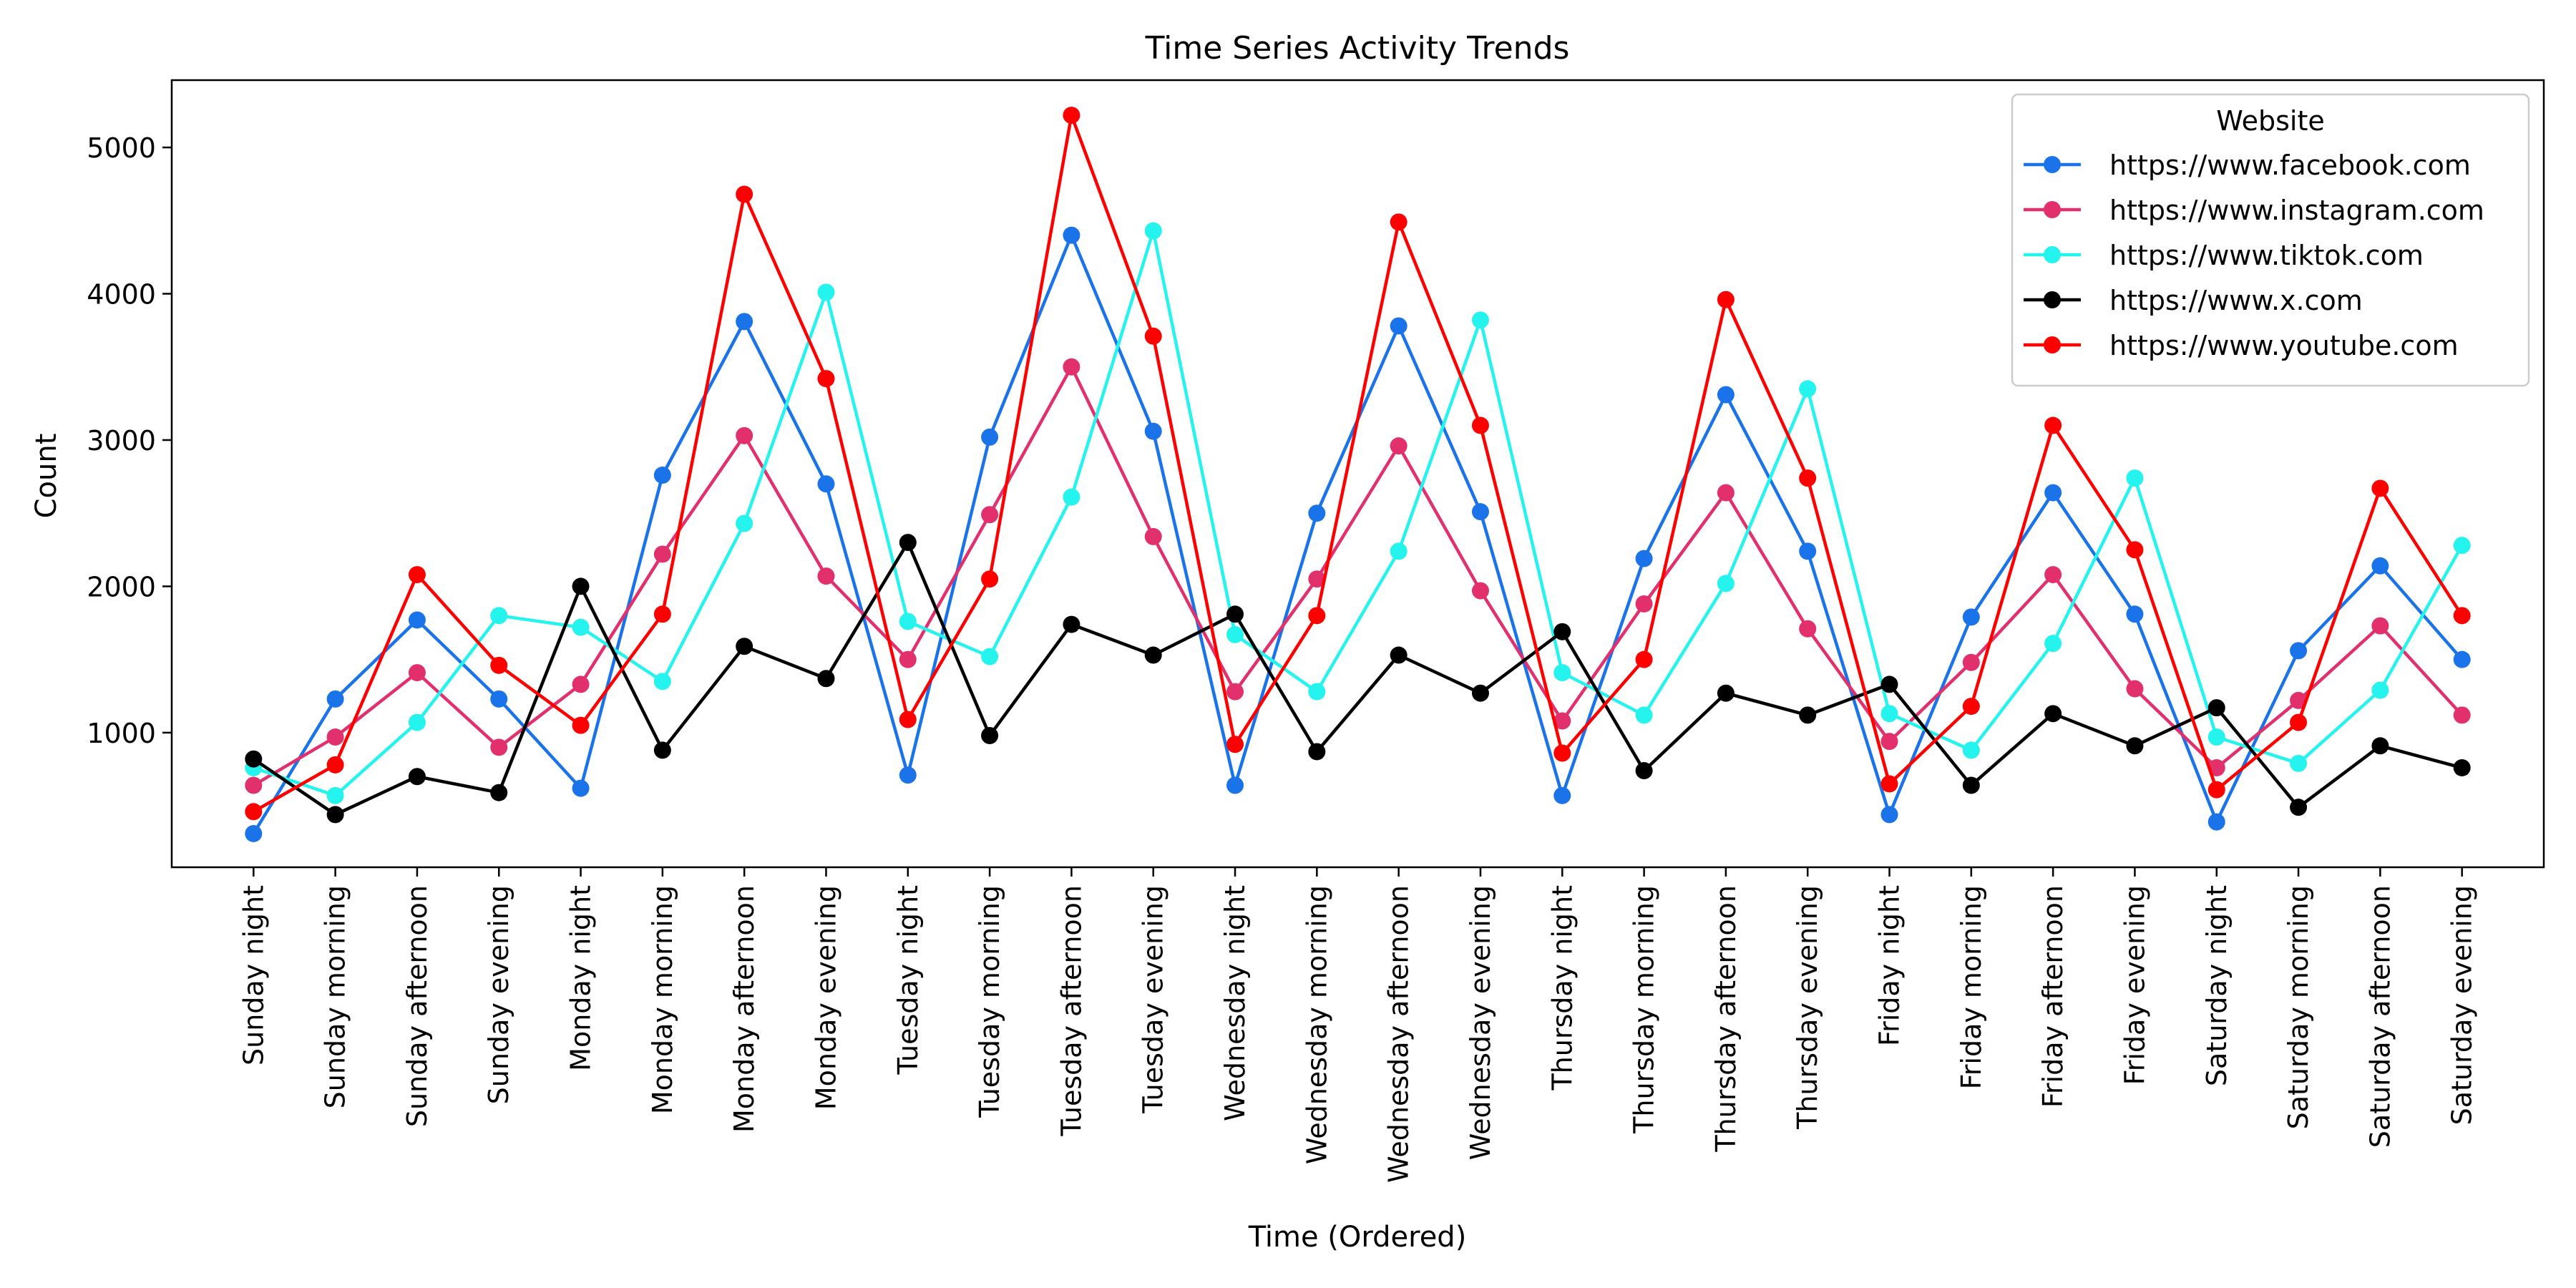 This screenshot has height=1288, width=2576. I want to click on x-tick-label: Friday night, so click(1890, 965).